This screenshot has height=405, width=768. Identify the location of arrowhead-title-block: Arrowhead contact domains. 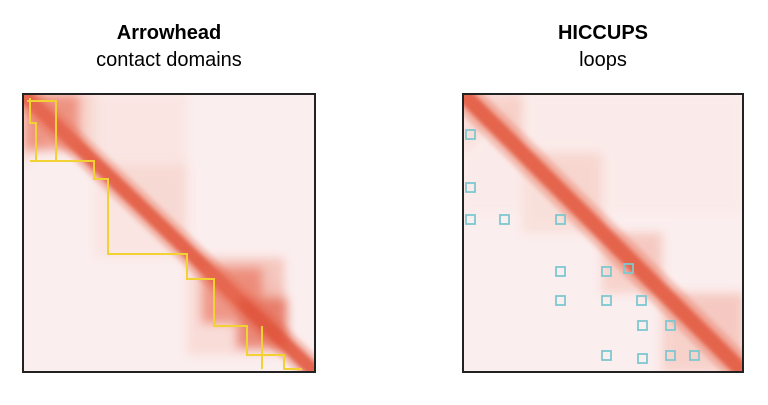
(169, 47).